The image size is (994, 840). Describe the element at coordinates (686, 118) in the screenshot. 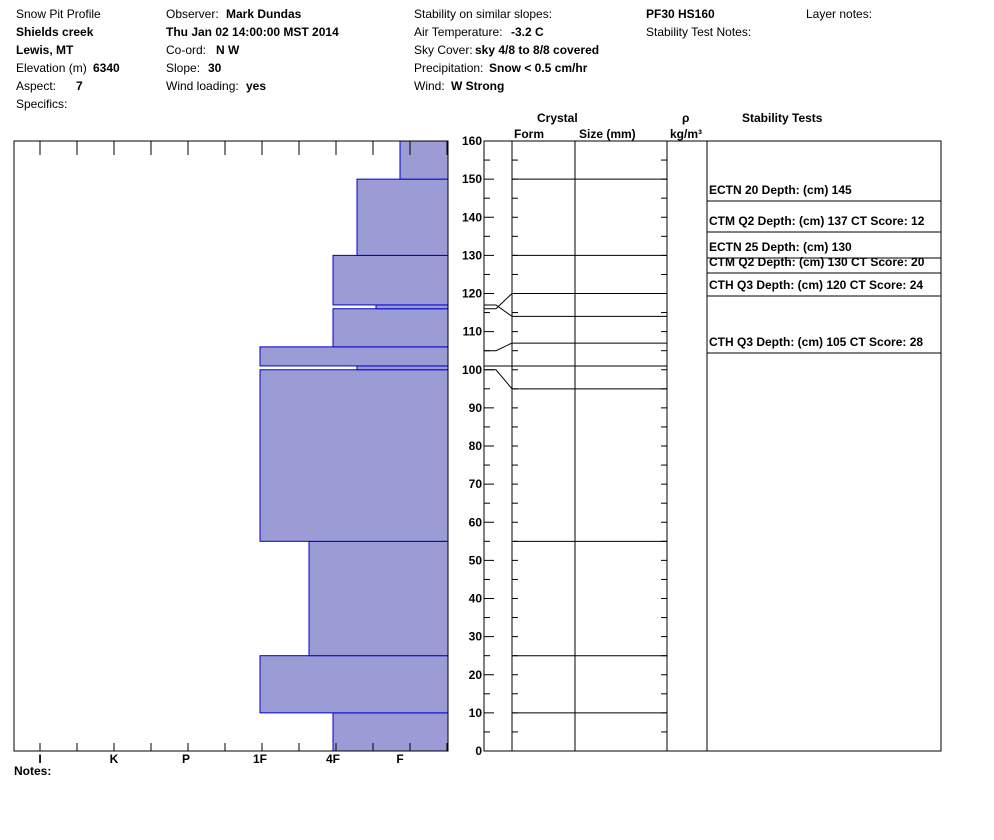

I see `density-symbol-header: ρ` at that location.